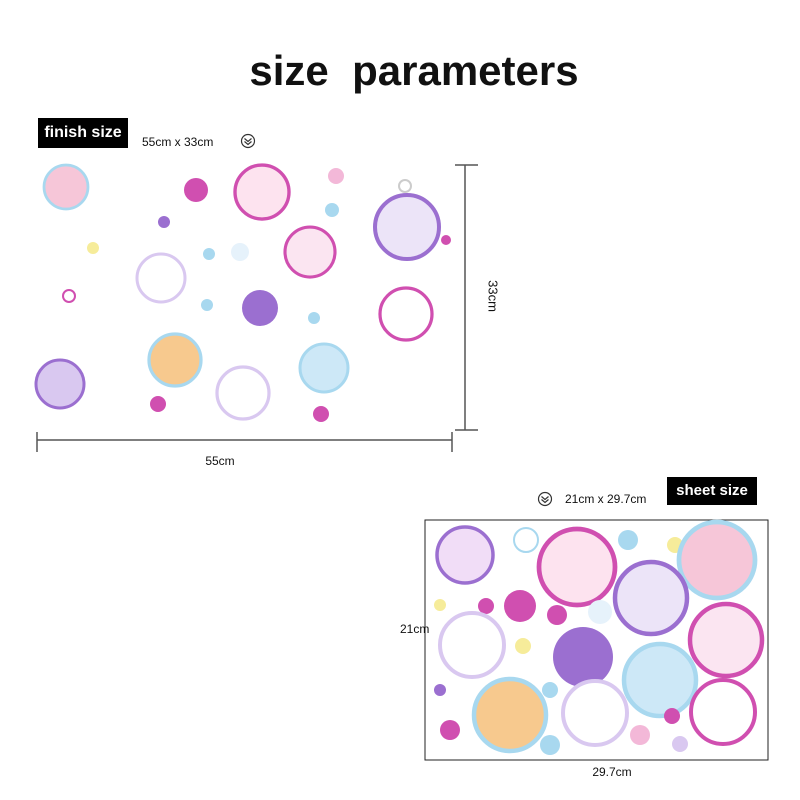 This screenshot has height=800, width=800. I want to click on title: size parameters, so click(413, 70).